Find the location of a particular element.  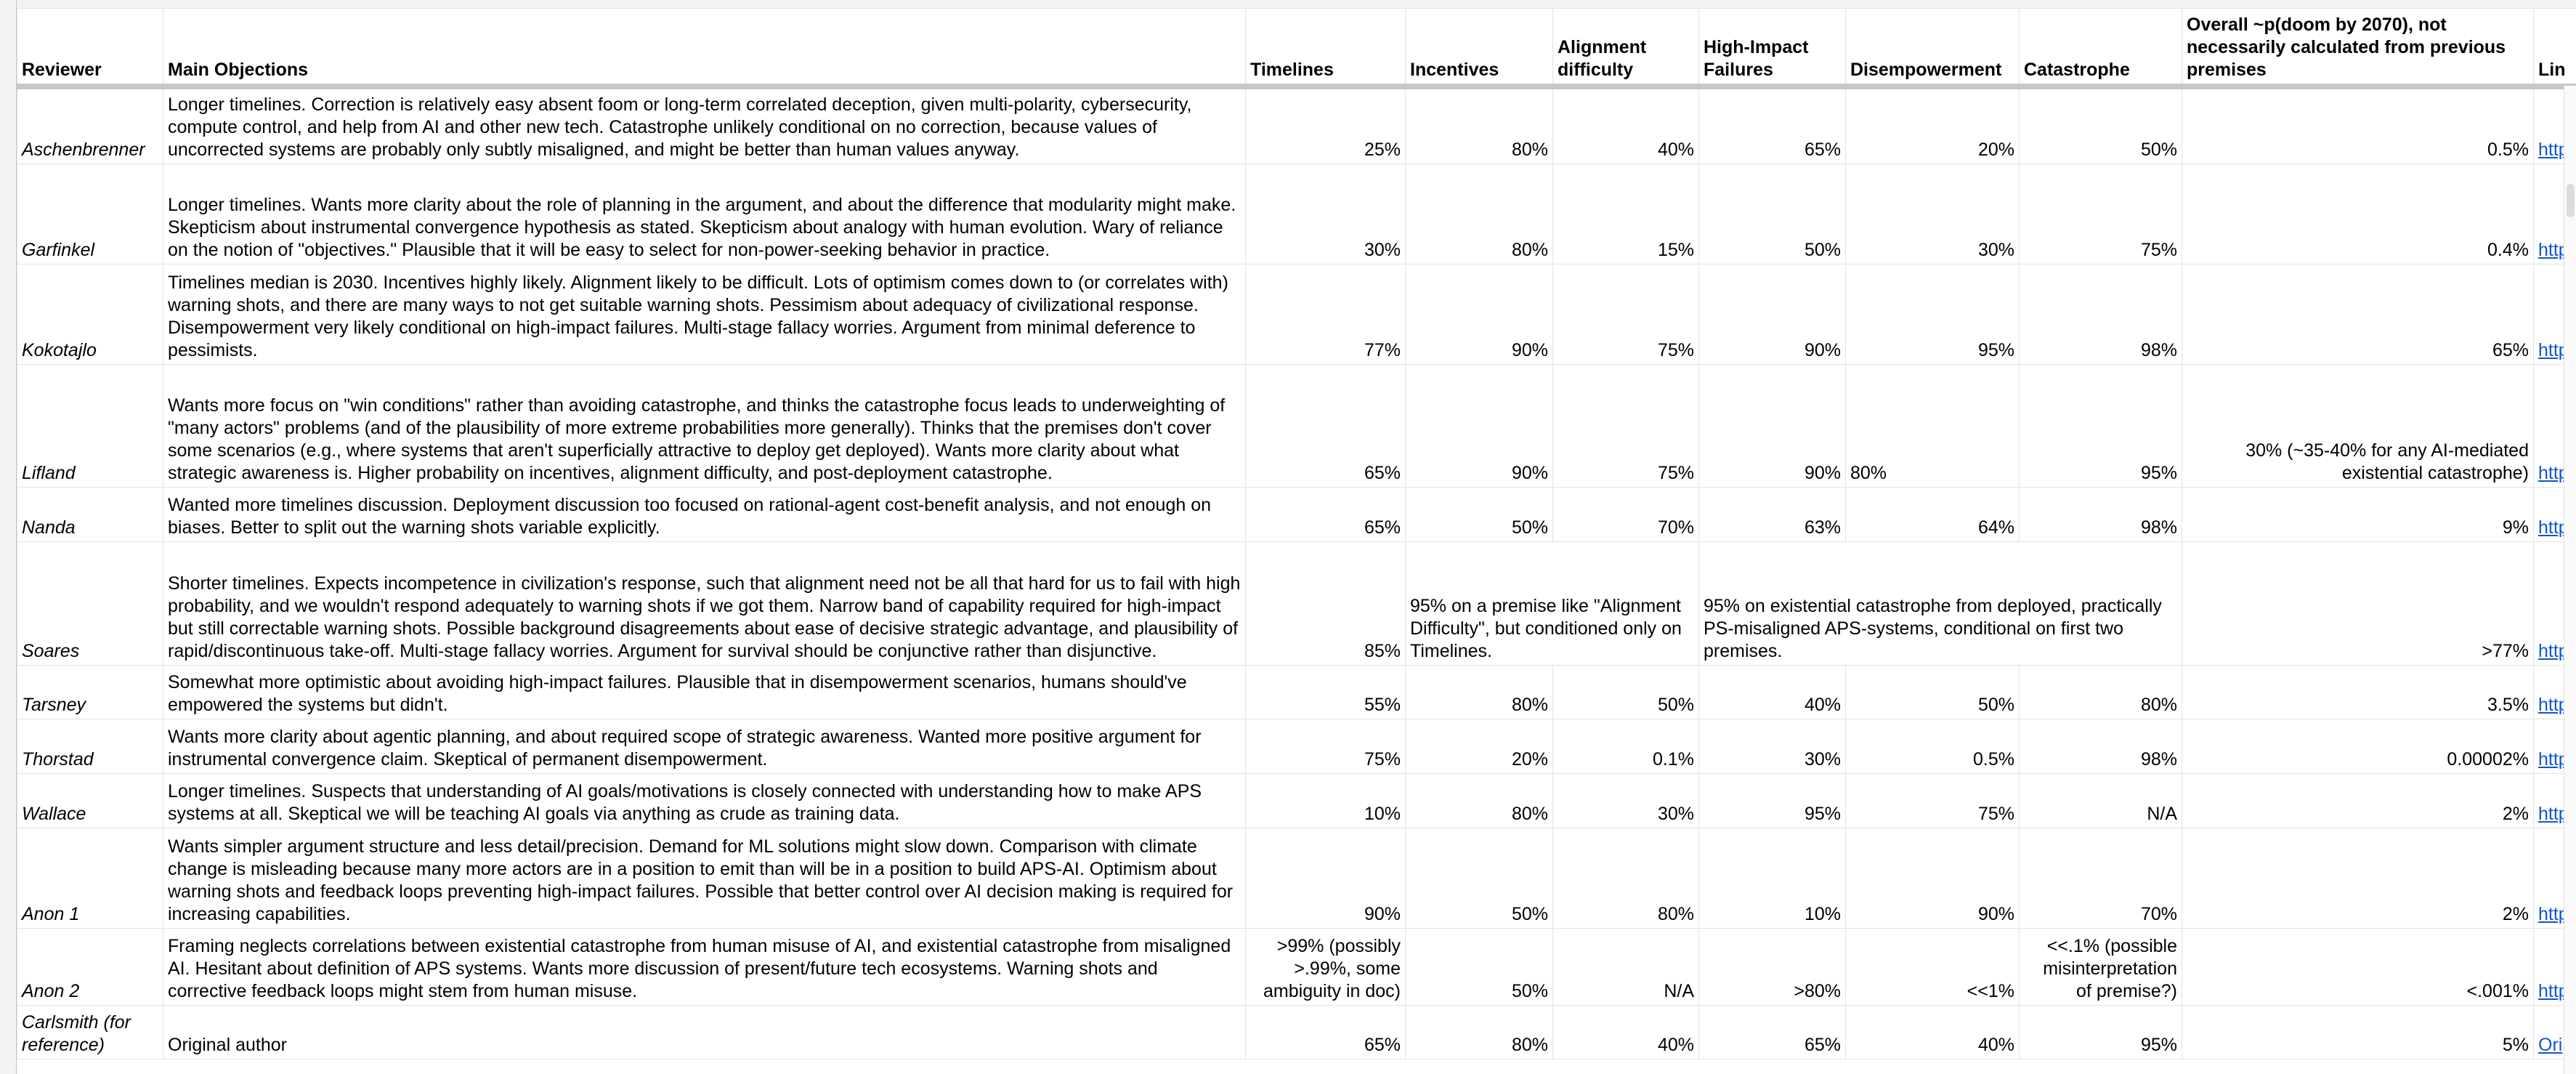

value-cell: >80% is located at coordinates (1772, 966).